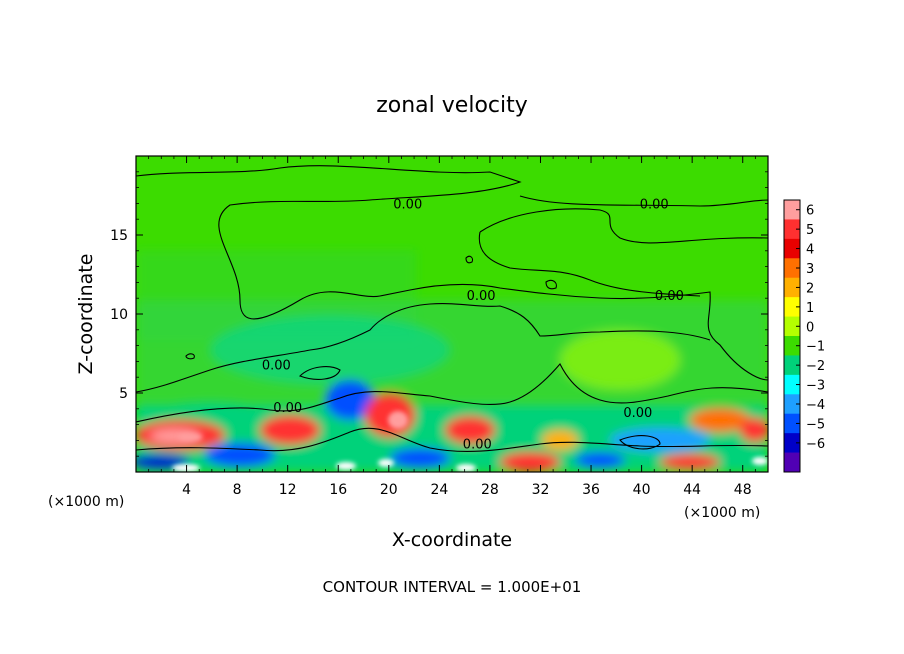 This screenshot has height=654, width=904. I want to click on x-tick-label: 12, so click(288, 490).